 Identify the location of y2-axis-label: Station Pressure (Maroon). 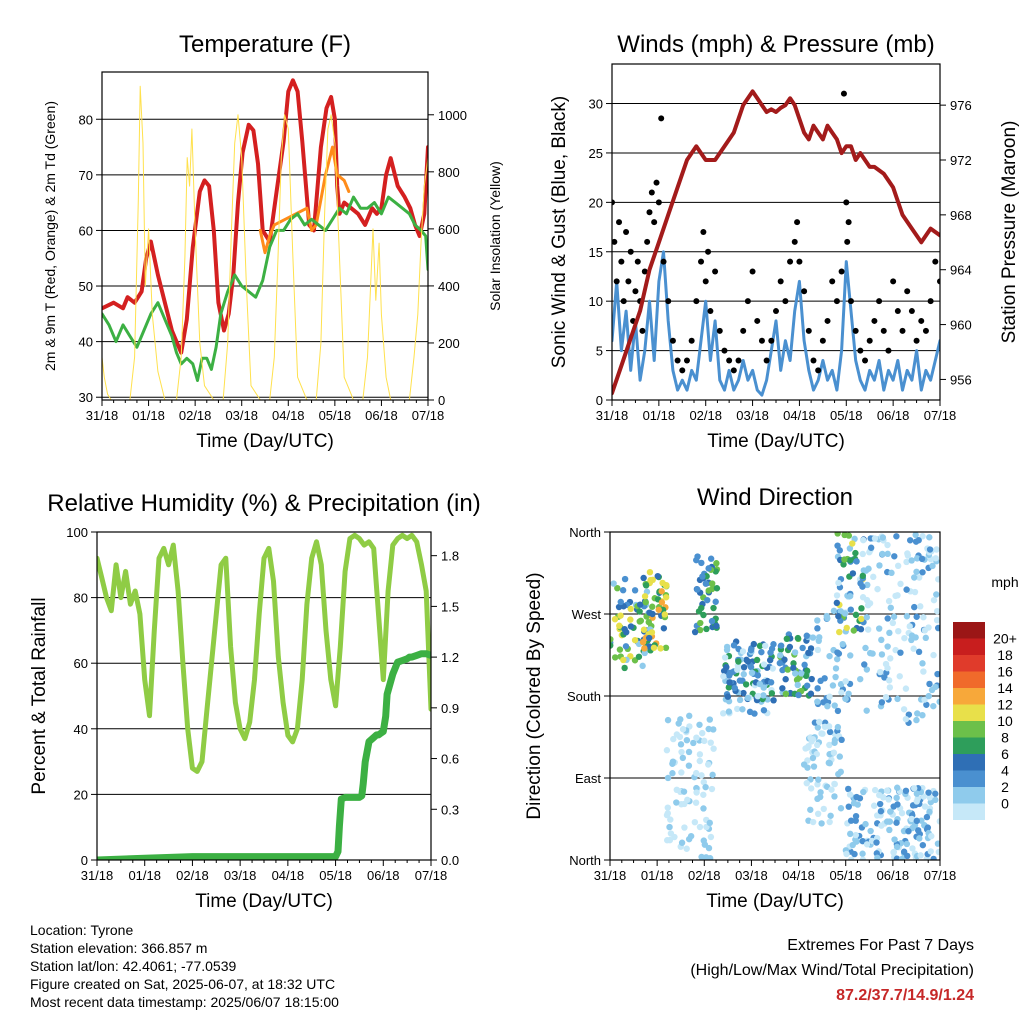
(1009, 232).